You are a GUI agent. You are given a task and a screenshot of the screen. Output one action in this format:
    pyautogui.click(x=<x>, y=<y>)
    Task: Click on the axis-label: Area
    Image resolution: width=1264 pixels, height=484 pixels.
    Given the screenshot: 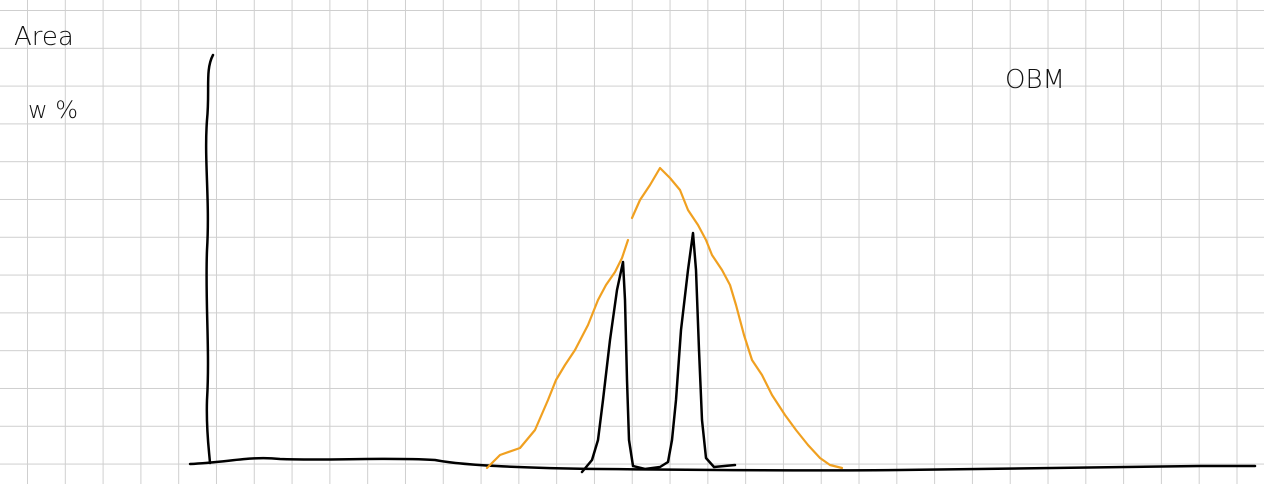 What is the action you would take?
    pyautogui.click(x=44, y=37)
    